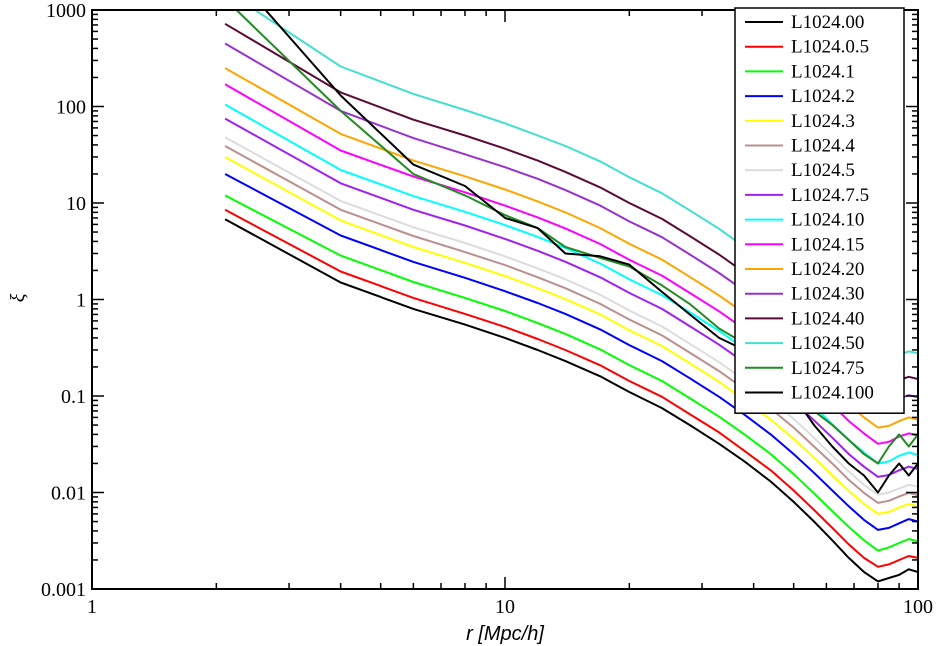 The height and width of the screenshot is (646, 936). What do you see at coordinates (505, 607) in the screenshot?
I see `x-tick-label: 10` at bounding box center [505, 607].